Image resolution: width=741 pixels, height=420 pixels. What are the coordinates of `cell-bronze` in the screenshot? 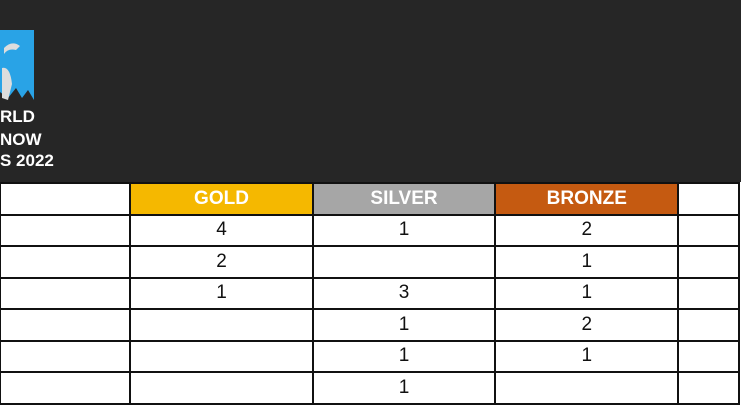 It's located at (587, 388).